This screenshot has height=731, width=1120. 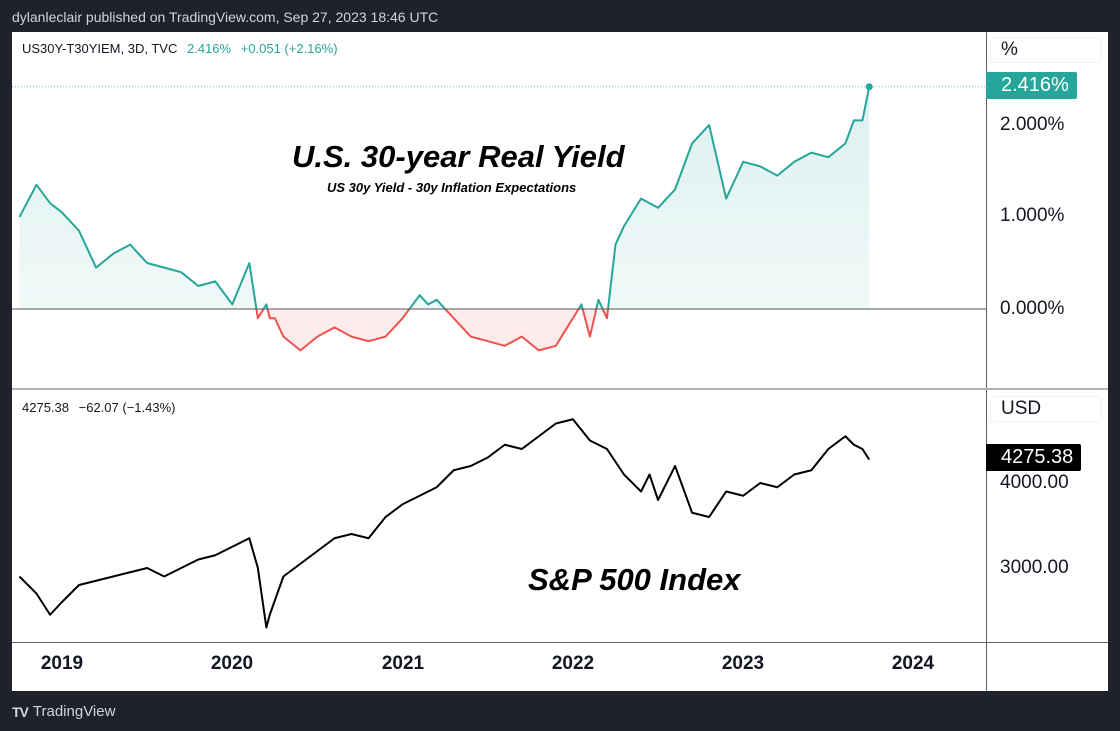 I want to click on yield-tick-label: 2.000%, so click(x=1032, y=124).